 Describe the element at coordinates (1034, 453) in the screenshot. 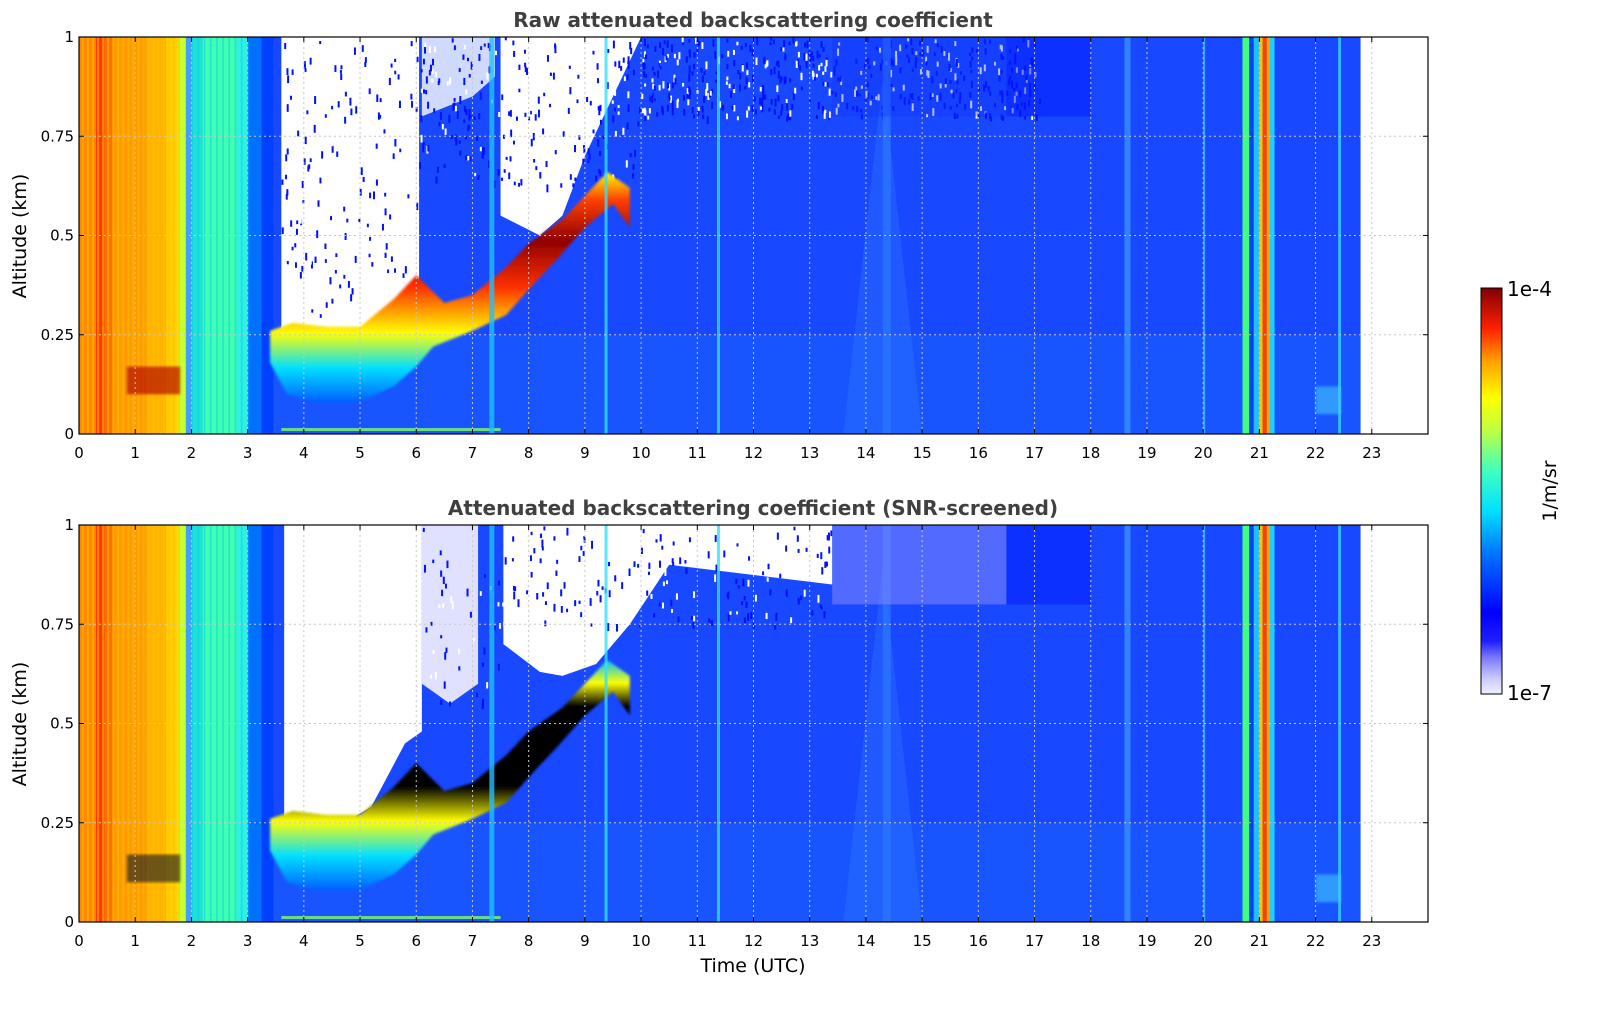

I see `x-tick-label: 17` at that location.